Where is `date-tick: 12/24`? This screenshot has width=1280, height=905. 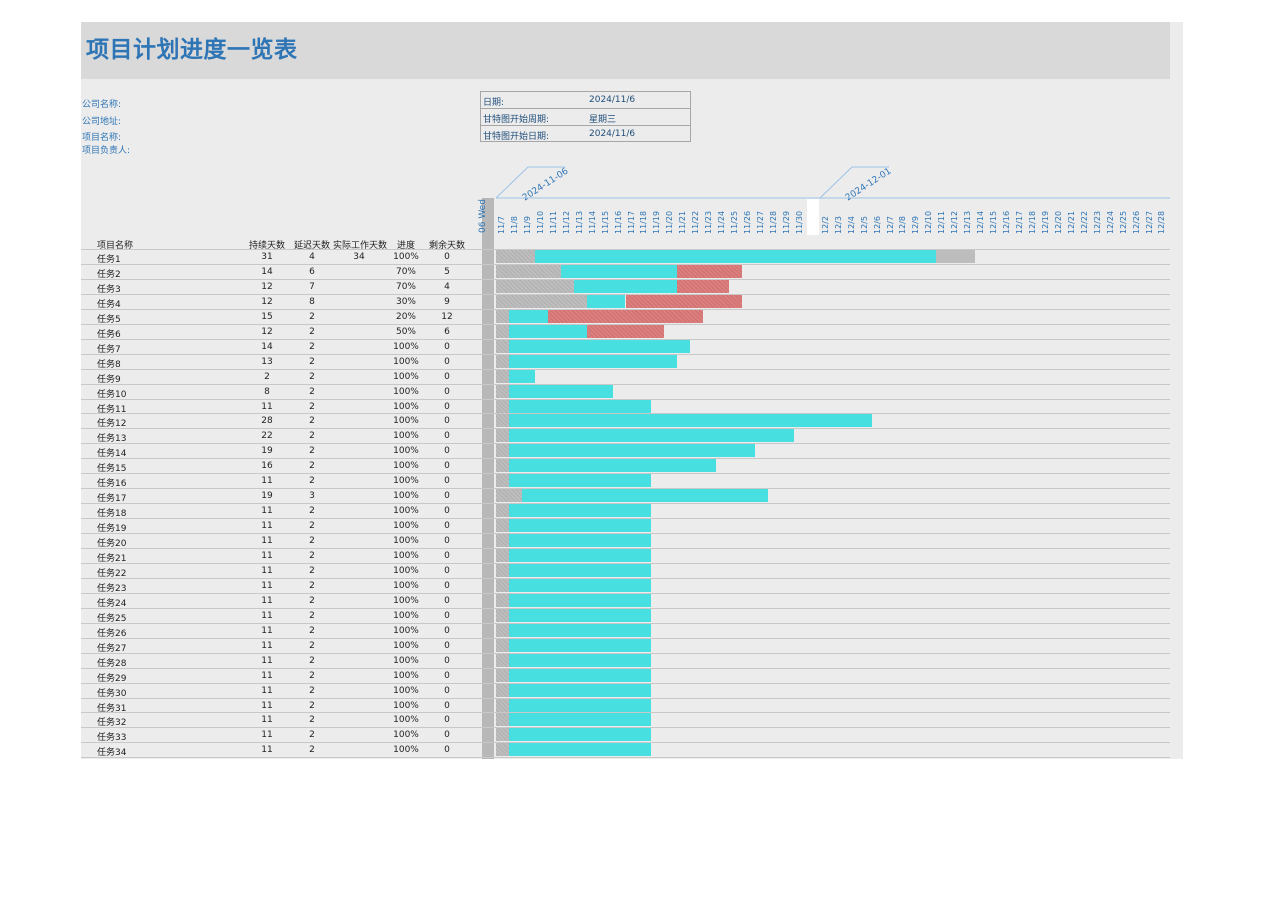
date-tick: 12/24 is located at coordinates (1110, 222).